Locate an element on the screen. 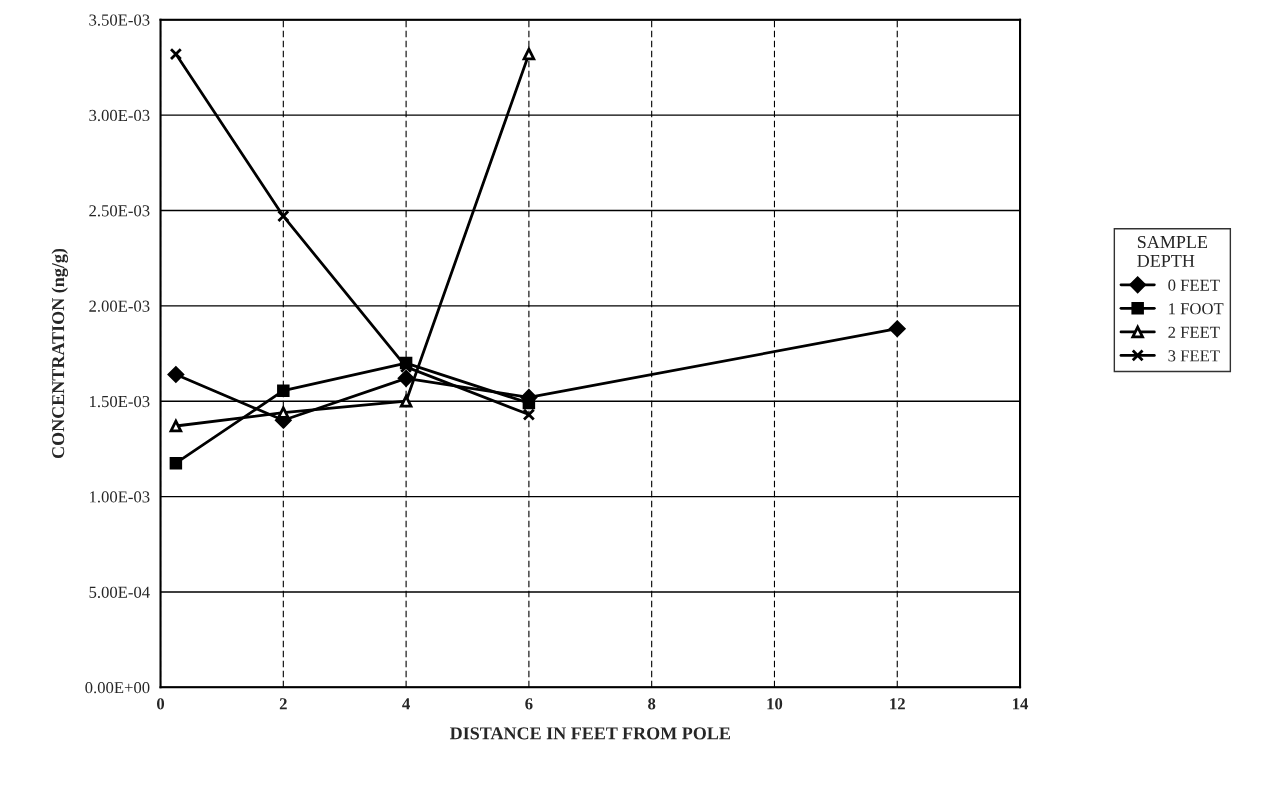  x-tick-label: 12 is located at coordinates (897, 704).